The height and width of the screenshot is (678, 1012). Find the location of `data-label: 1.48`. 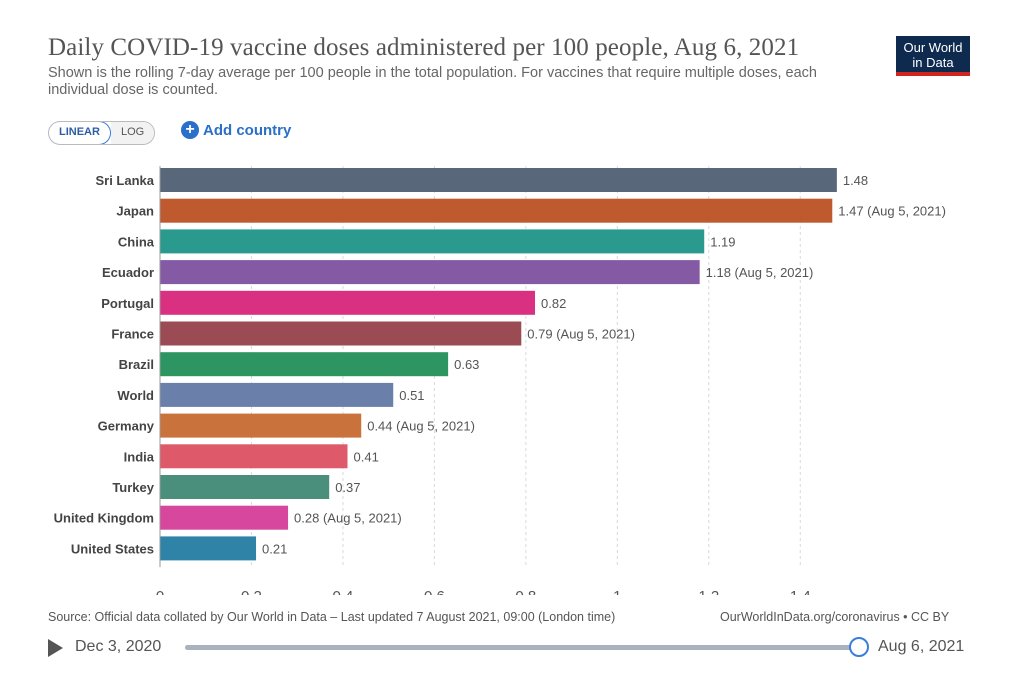

data-label: 1.48 is located at coordinates (855, 180).